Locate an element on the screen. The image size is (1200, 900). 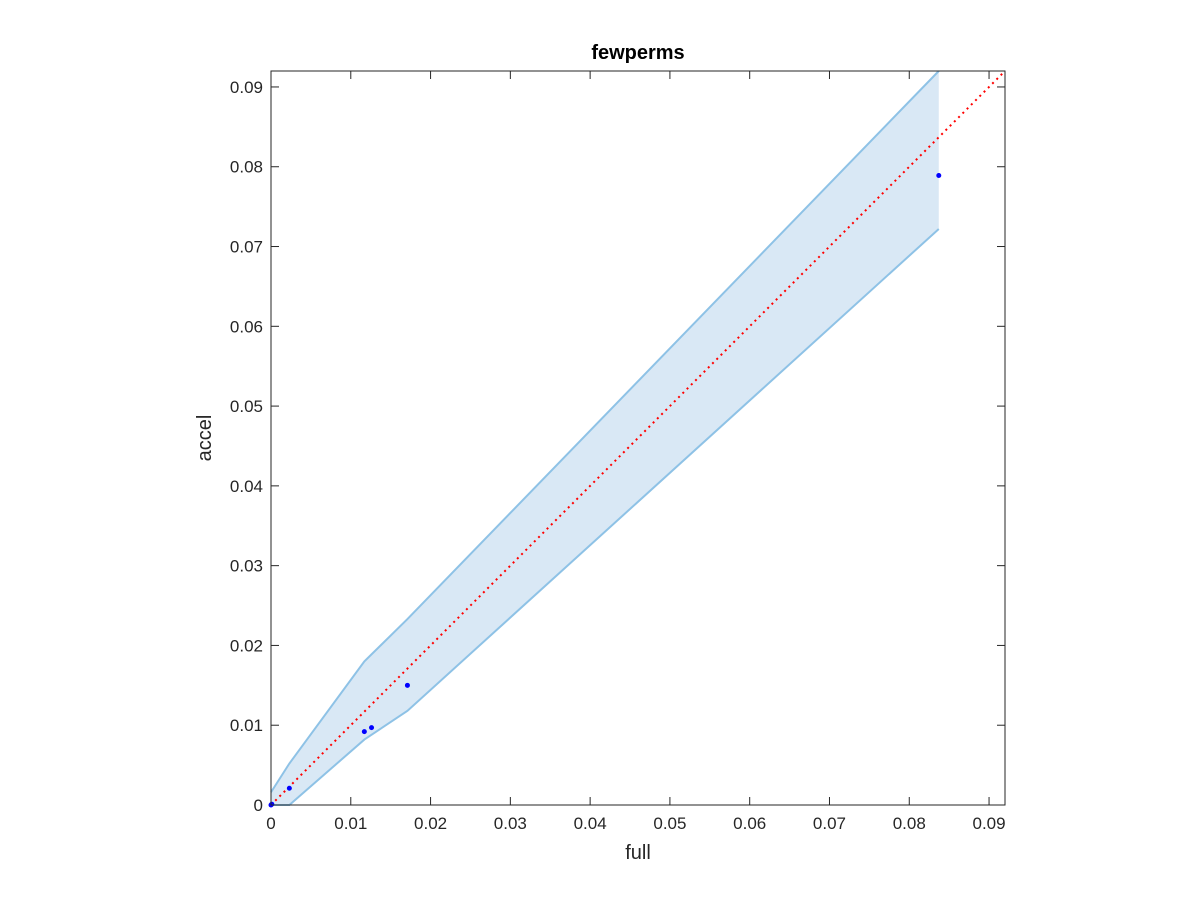
y-axis-label: accel is located at coordinates (205, 438).